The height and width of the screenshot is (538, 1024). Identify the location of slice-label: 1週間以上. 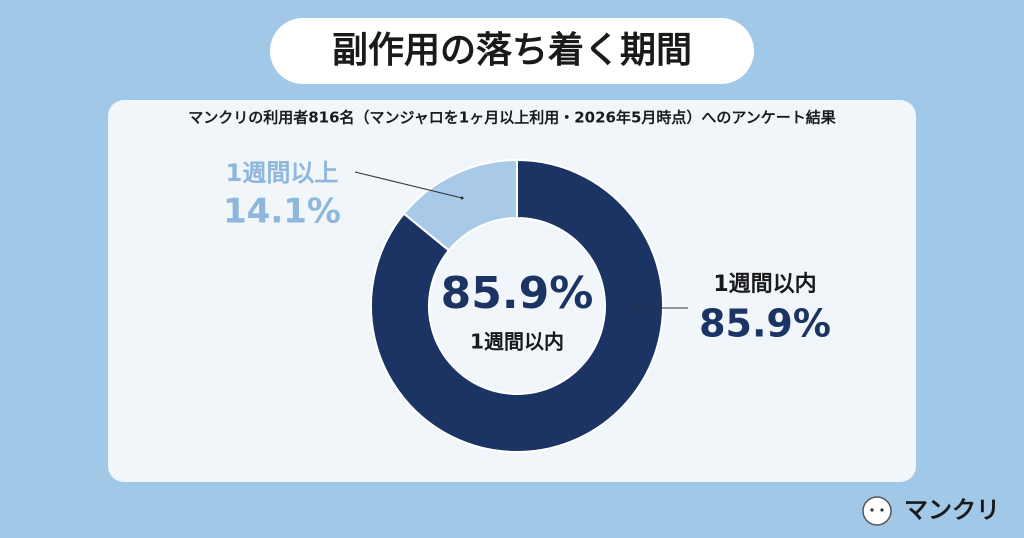
(282, 173).